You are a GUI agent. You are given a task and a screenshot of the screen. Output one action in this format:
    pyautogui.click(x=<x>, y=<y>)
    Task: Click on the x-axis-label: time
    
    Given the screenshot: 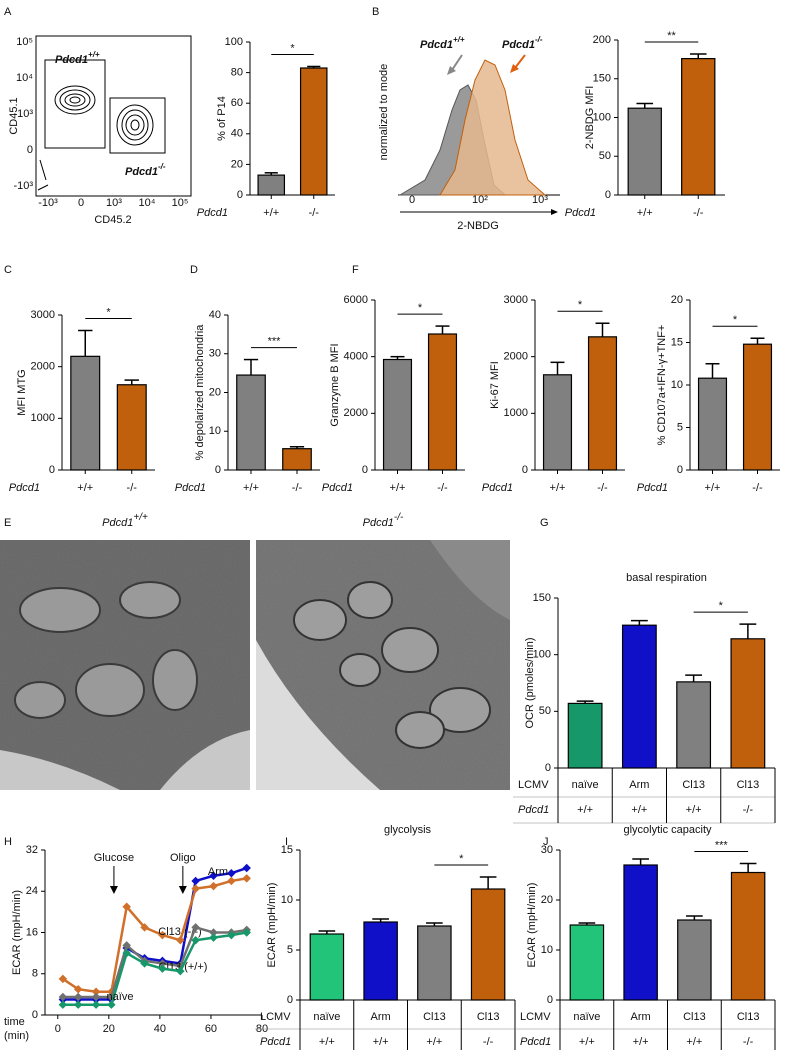 What is the action you would take?
    pyautogui.click(x=14, y=1022)
    